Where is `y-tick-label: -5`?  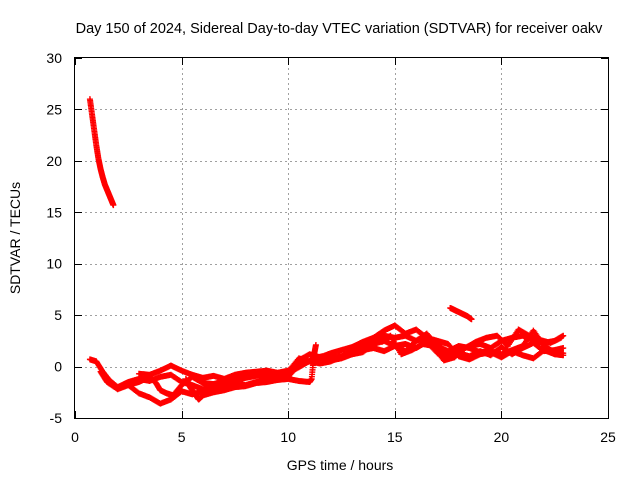
y-tick-label: -5 is located at coordinates (56, 418).